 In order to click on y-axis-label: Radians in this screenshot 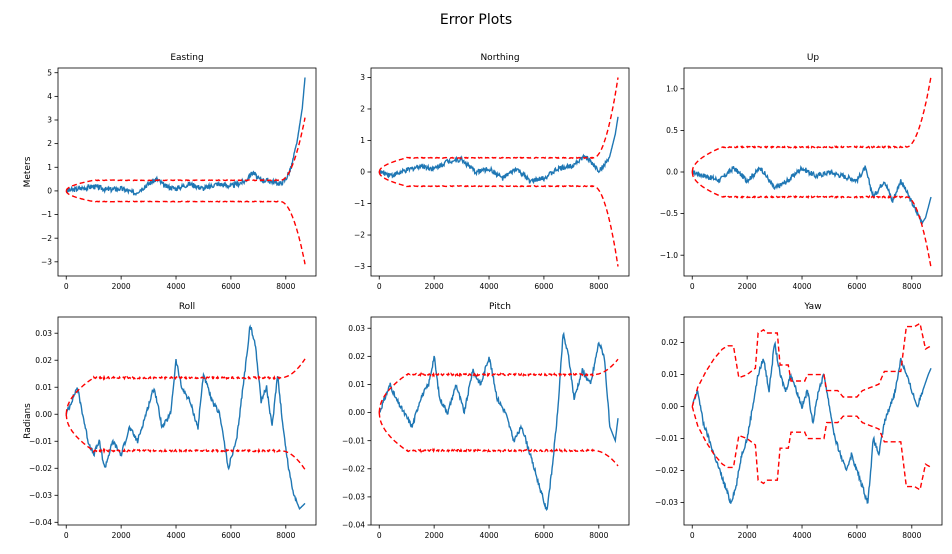, I will do `click(28, 421)`.